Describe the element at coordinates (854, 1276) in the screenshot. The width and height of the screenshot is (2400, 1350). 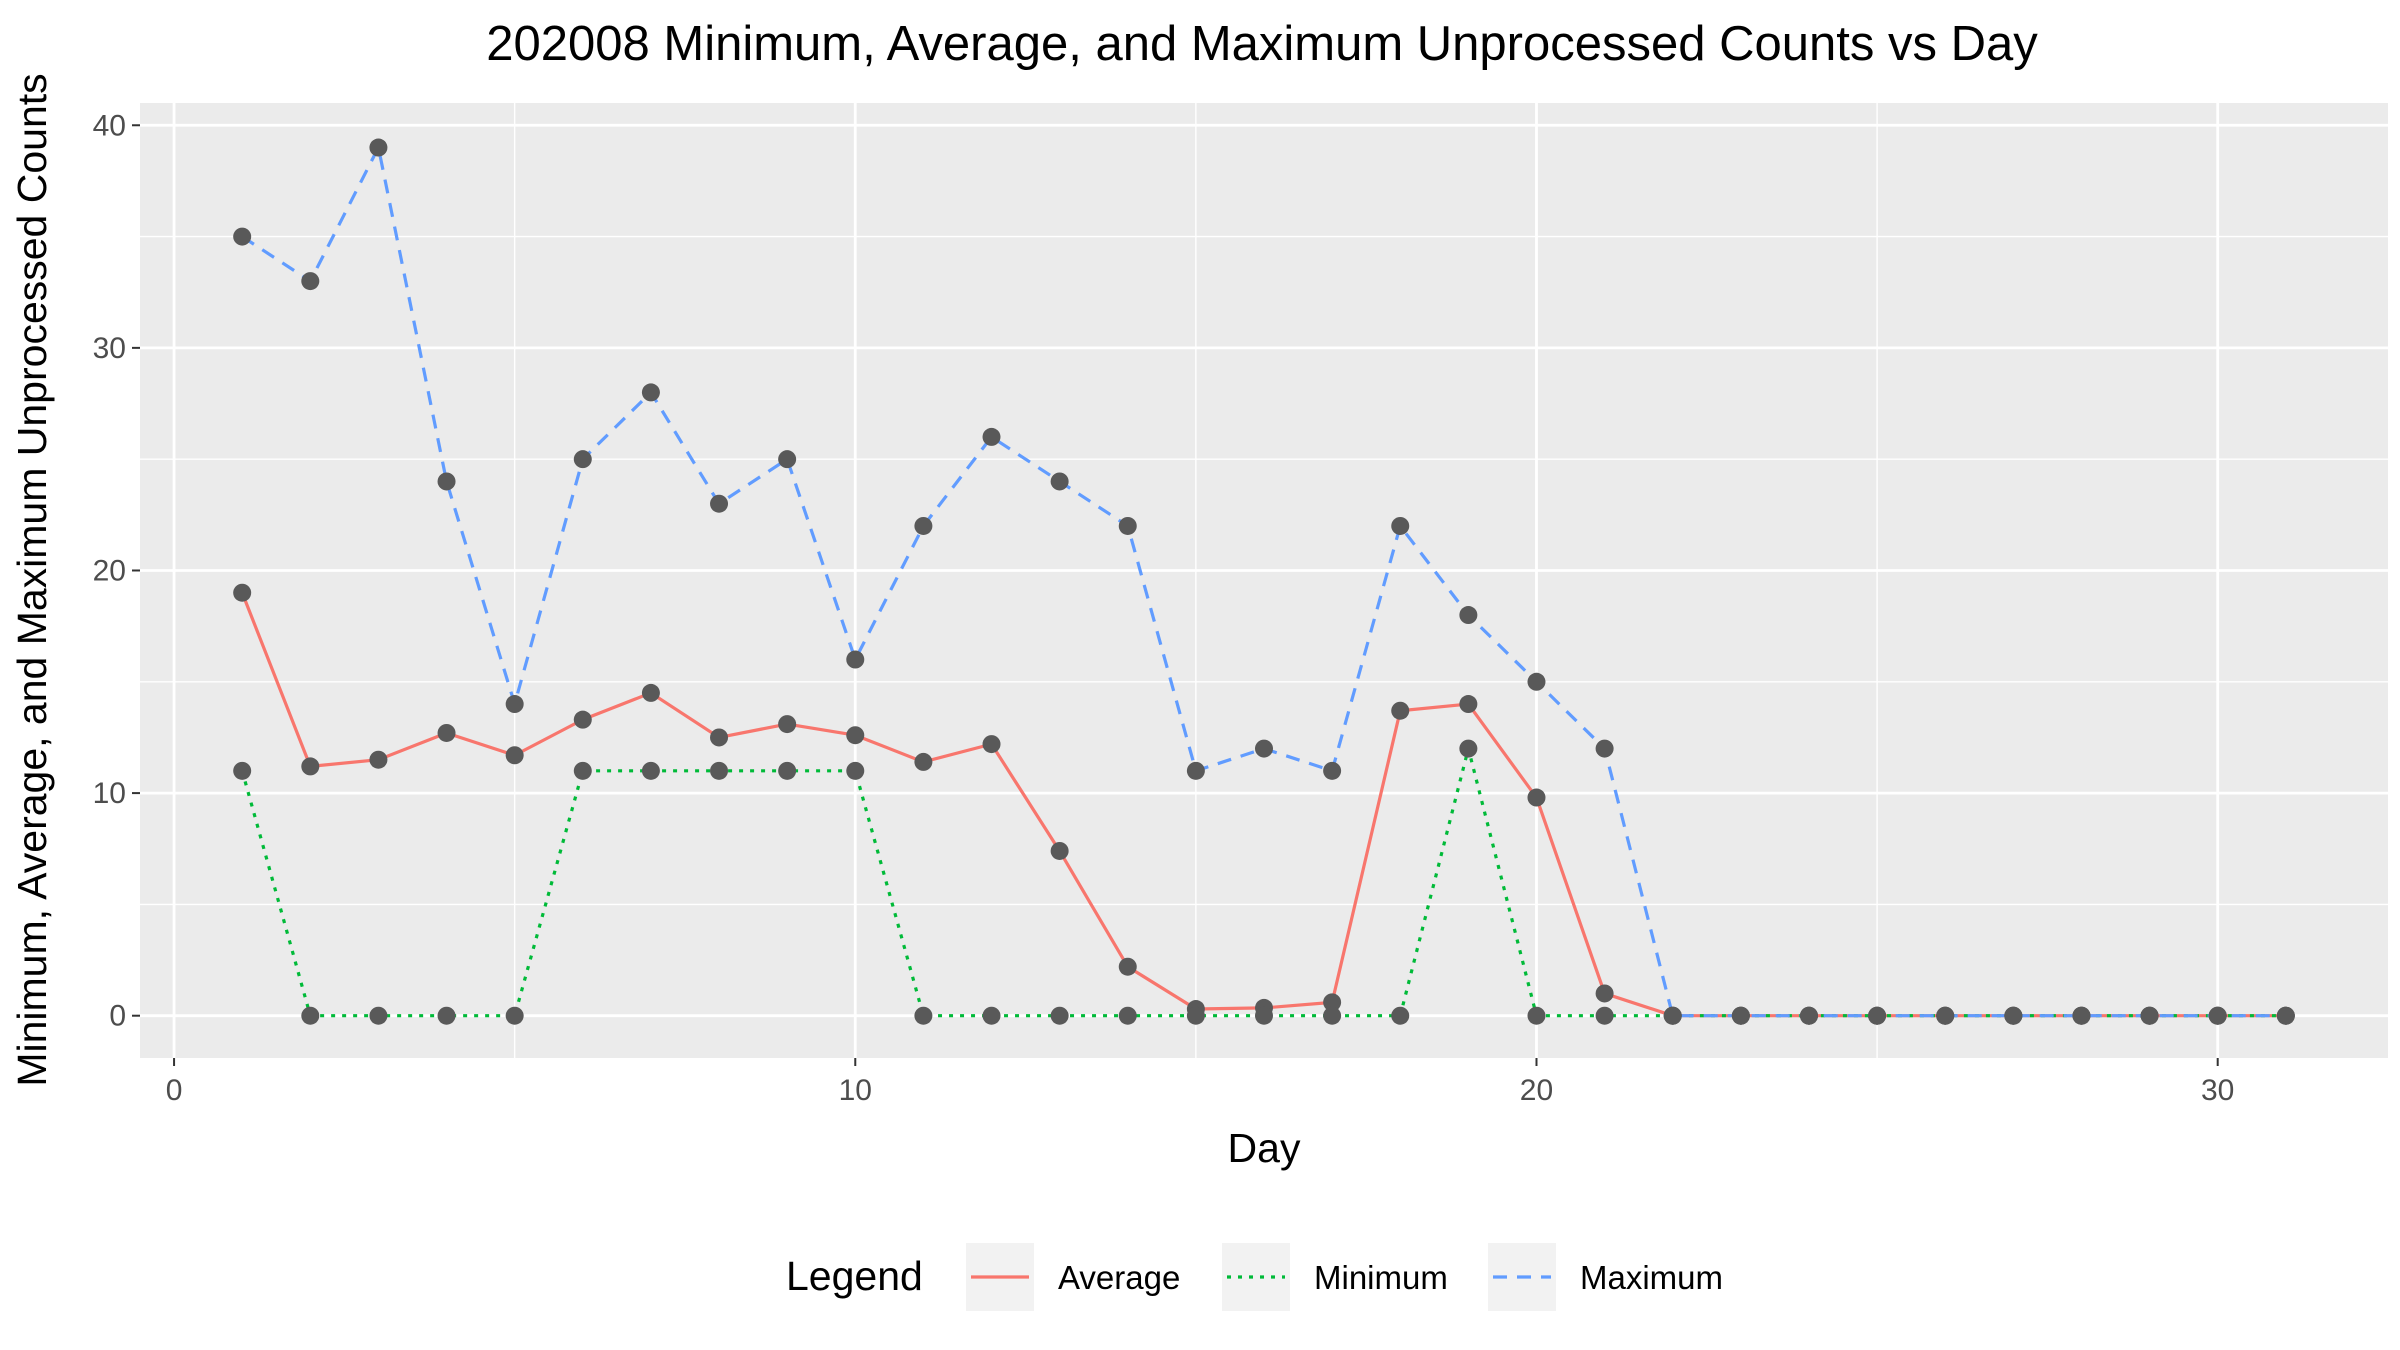
I see `legend-title: Legend` at that location.